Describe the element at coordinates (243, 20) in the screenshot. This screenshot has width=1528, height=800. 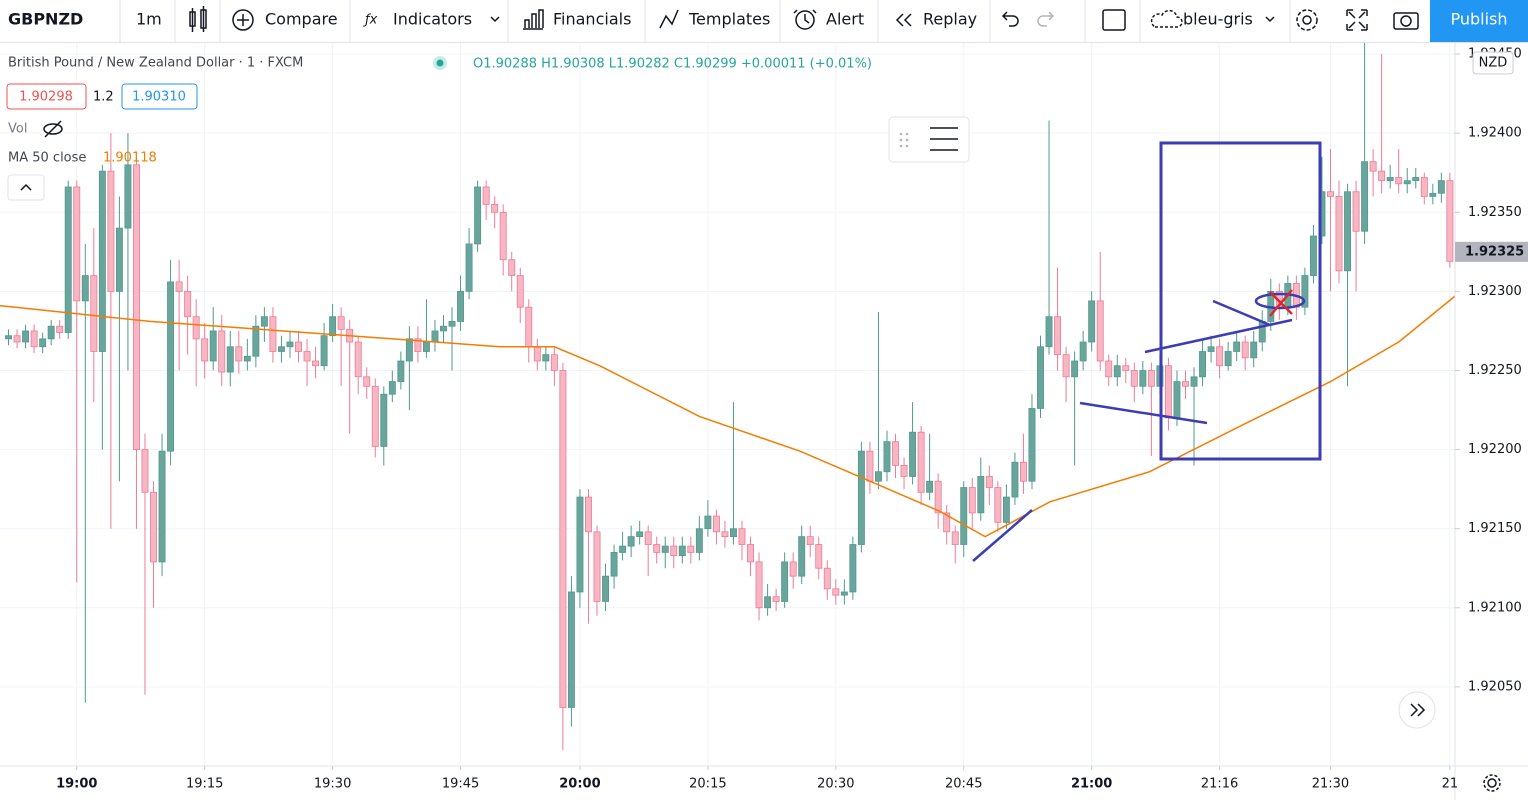
I see `compare-icon` at that location.